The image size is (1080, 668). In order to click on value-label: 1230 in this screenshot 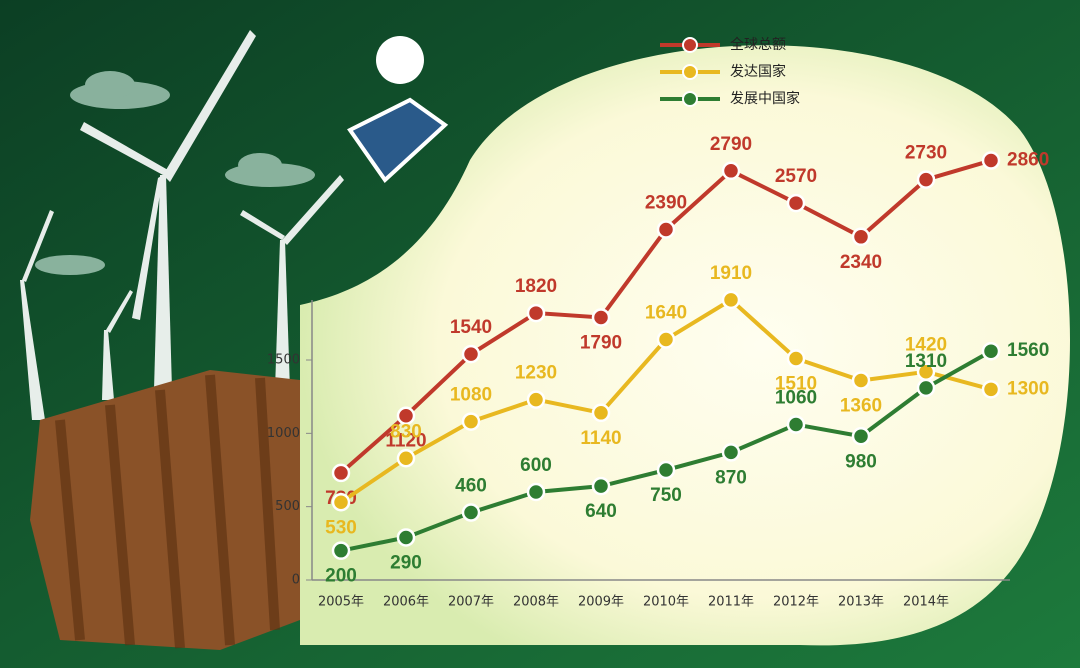, I will do `click(536, 373)`.